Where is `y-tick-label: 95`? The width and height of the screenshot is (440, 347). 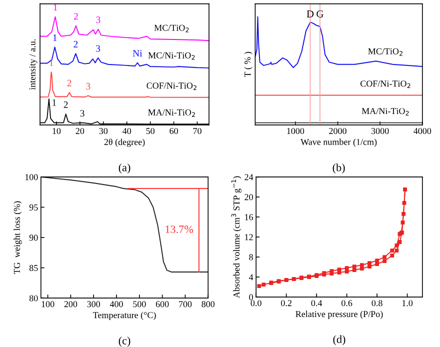 y-tick-label: 95 is located at coordinates (33, 207).